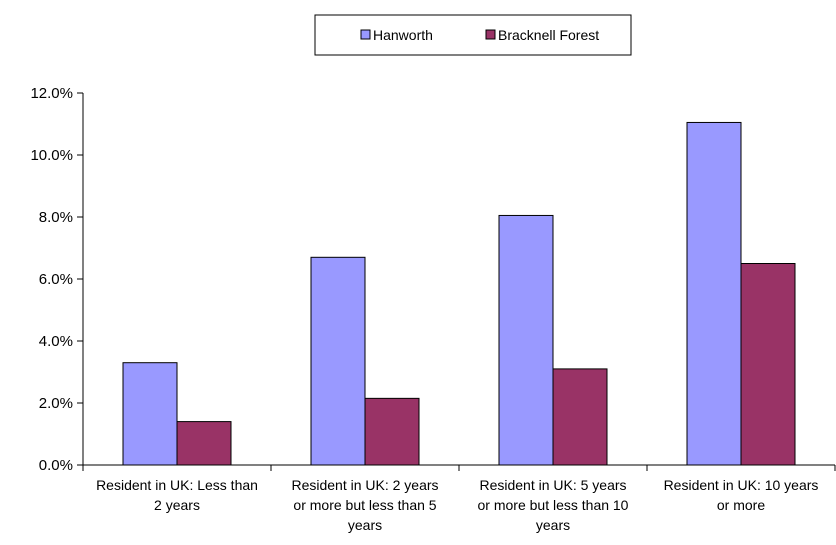 This screenshot has width=836, height=545. What do you see at coordinates (56, 217) in the screenshot?
I see `y-tick-label: 8.0%` at bounding box center [56, 217].